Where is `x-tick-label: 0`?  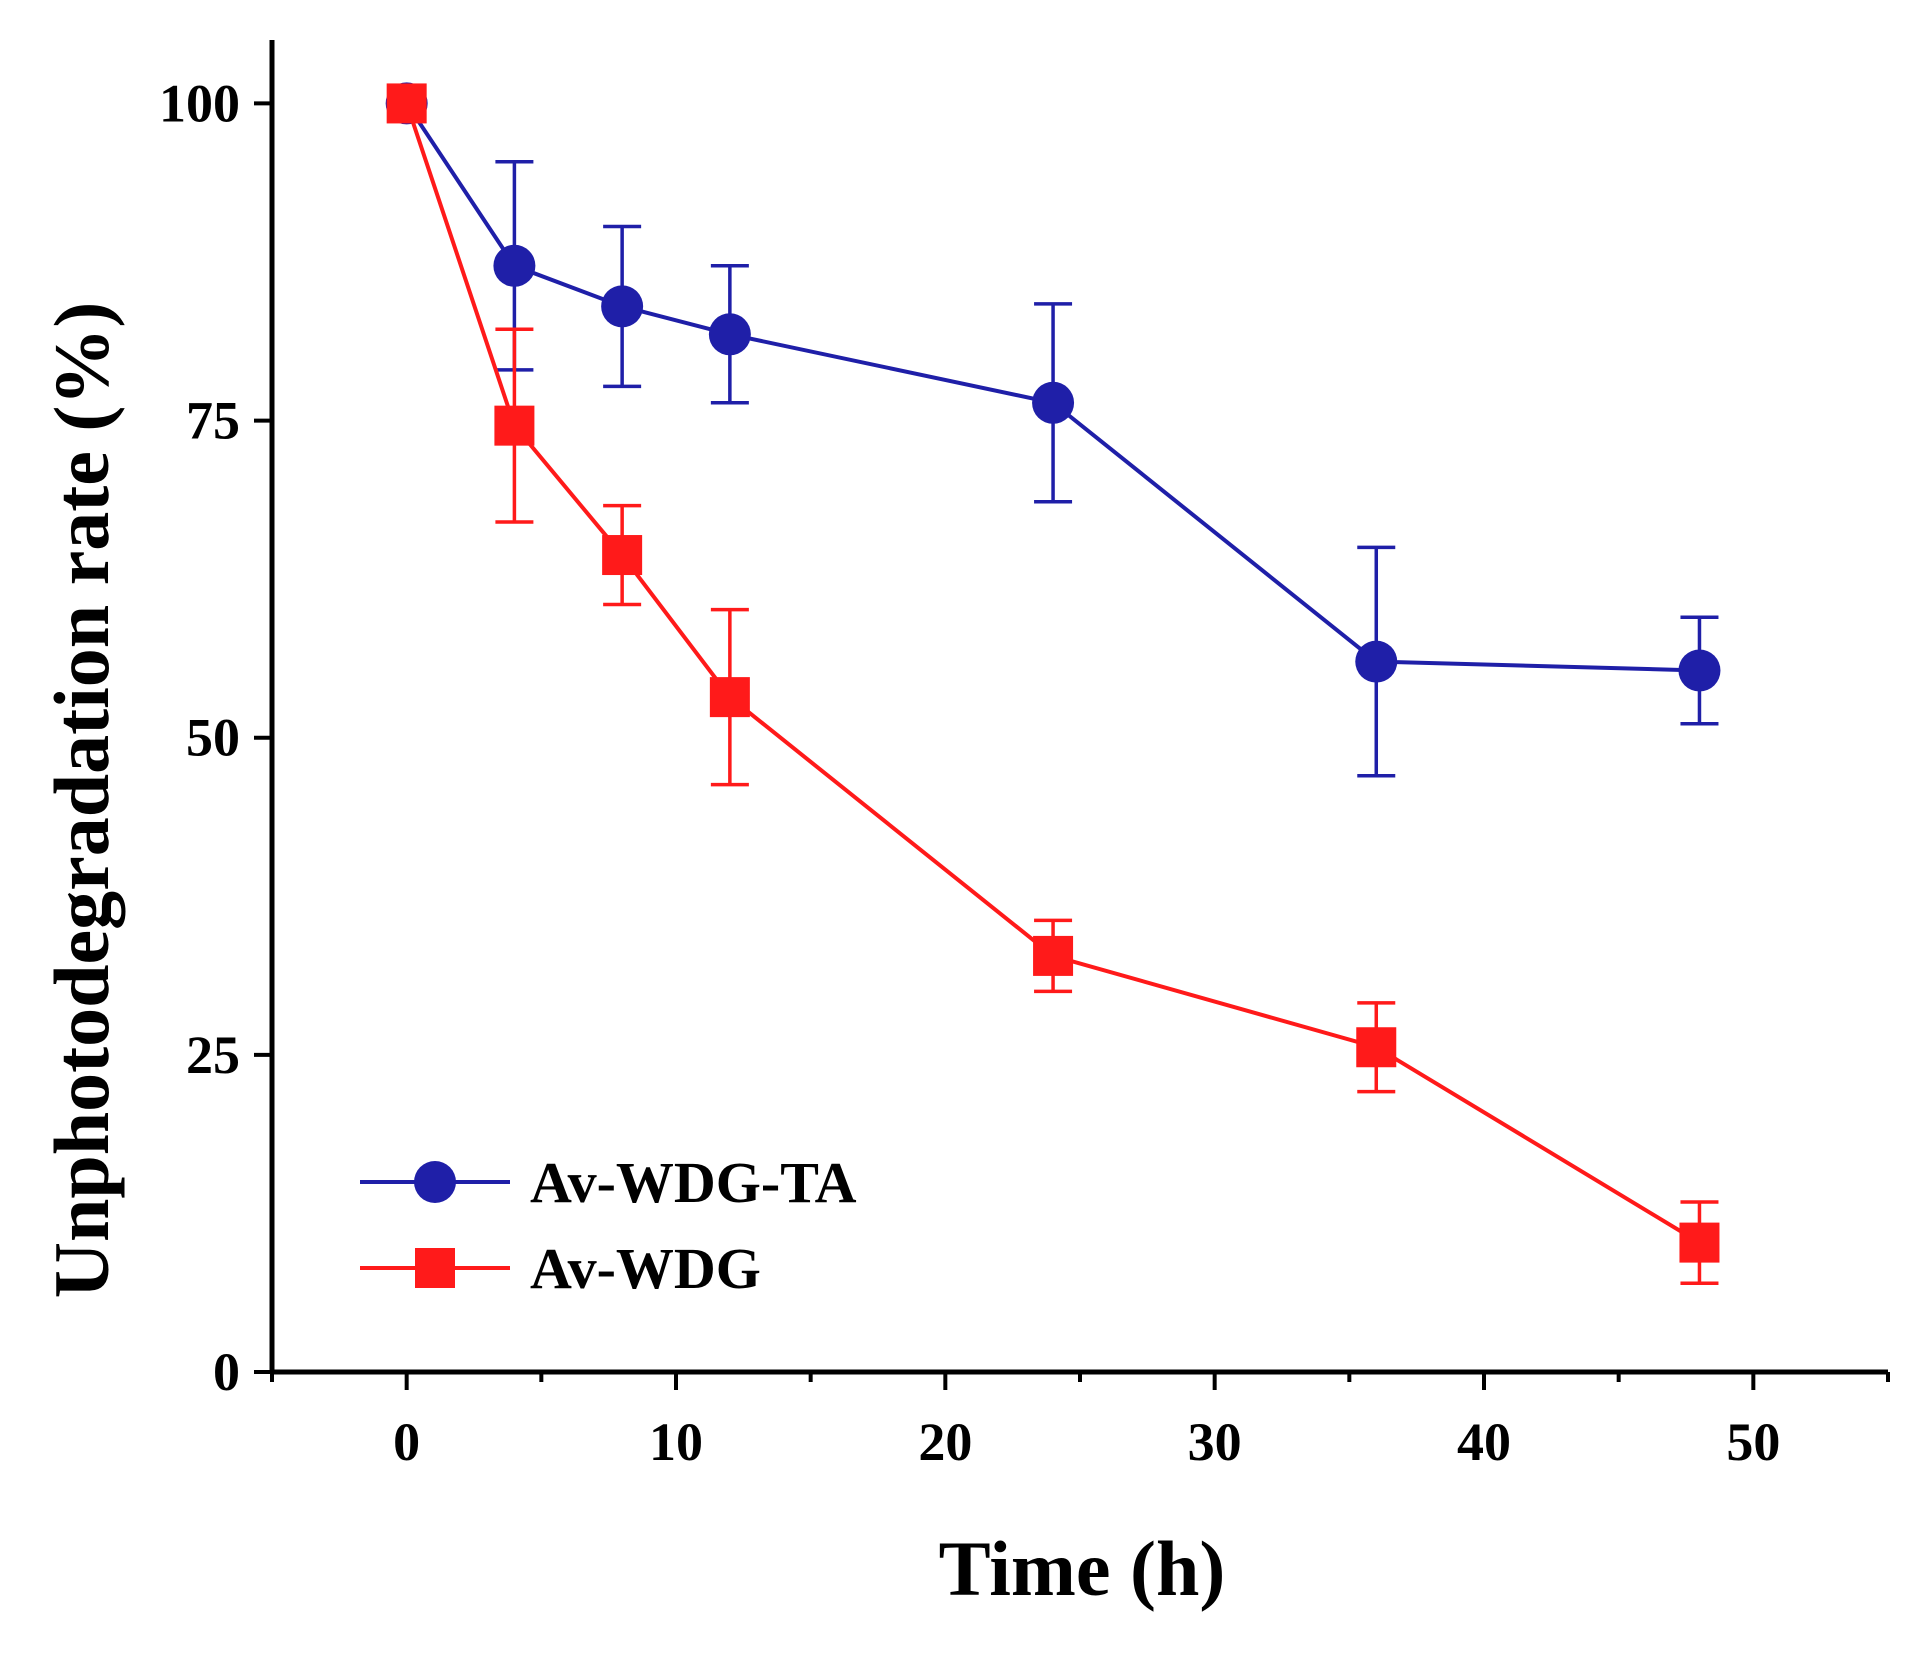
x-tick-label: 0 is located at coordinates (406, 1442).